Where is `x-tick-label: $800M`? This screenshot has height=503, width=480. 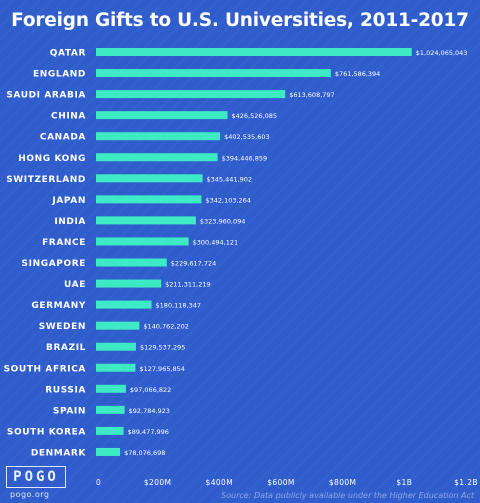 x-tick-label: $800M is located at coordinates (343, 482).